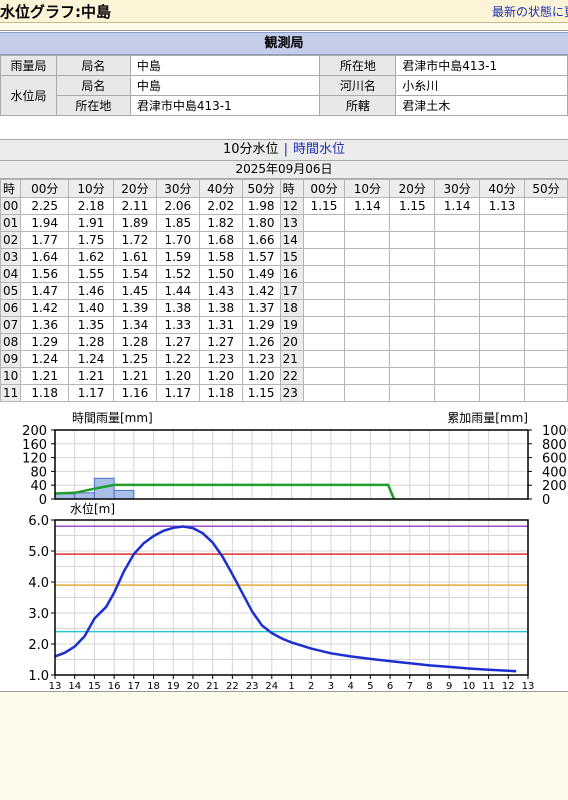  I want to click on hour-header: 時, so click(291, 188).